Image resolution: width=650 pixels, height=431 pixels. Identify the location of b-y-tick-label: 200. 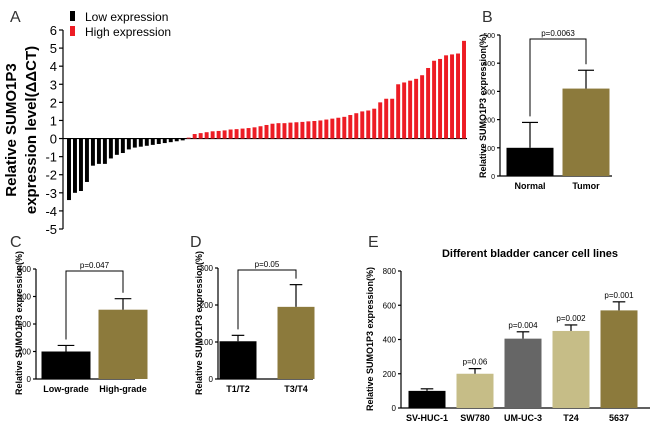
(489, 121).